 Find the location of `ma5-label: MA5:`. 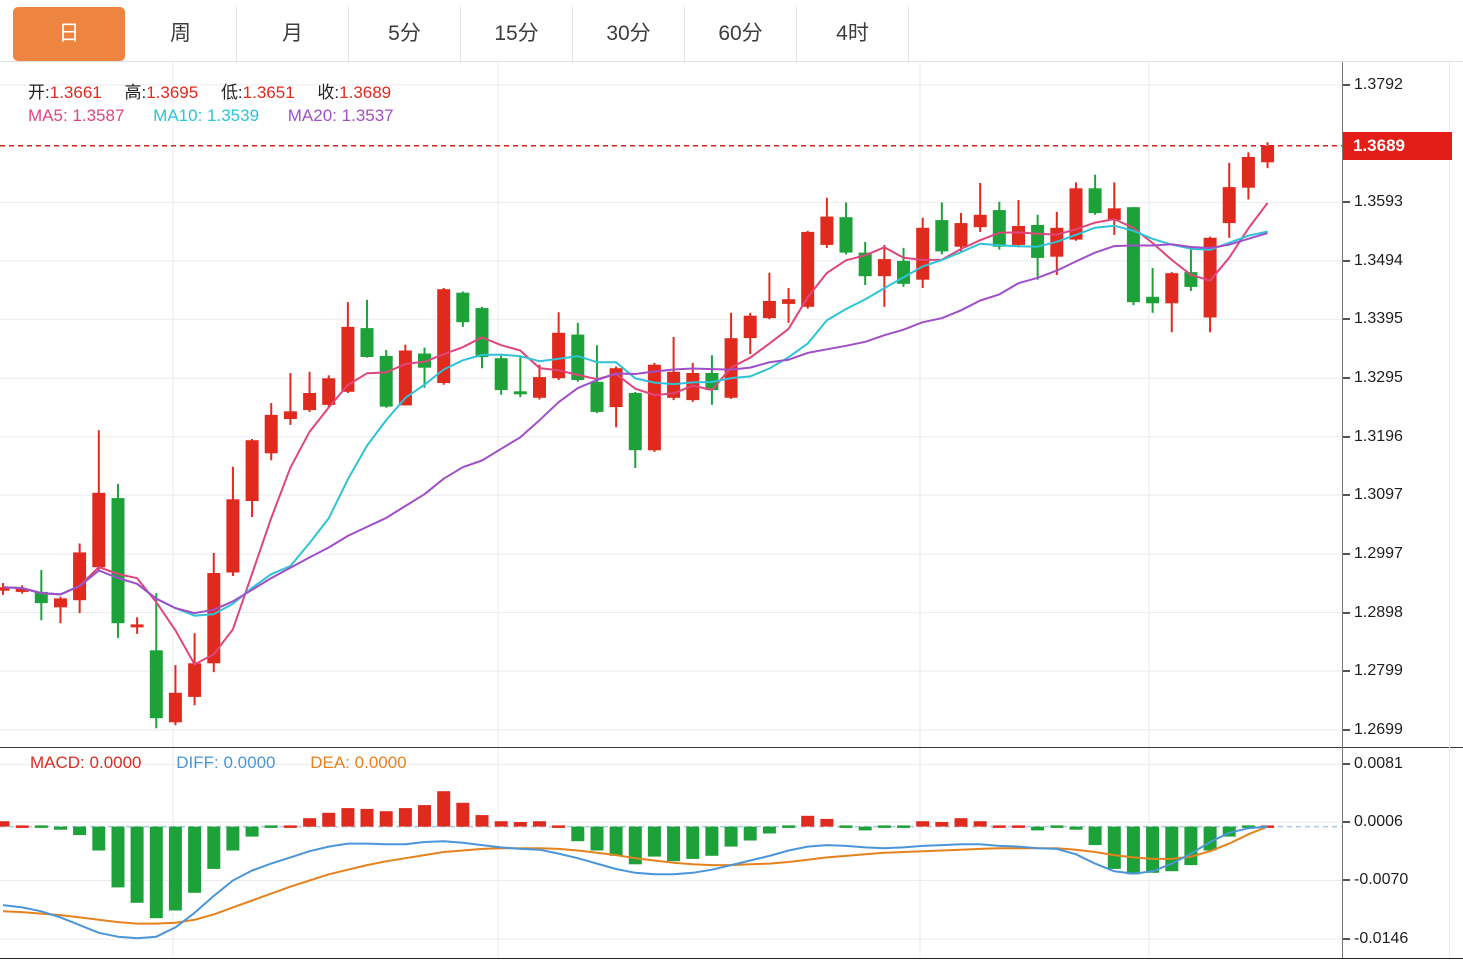

ma5-label: MA5: is located at coordinates (48, 115).